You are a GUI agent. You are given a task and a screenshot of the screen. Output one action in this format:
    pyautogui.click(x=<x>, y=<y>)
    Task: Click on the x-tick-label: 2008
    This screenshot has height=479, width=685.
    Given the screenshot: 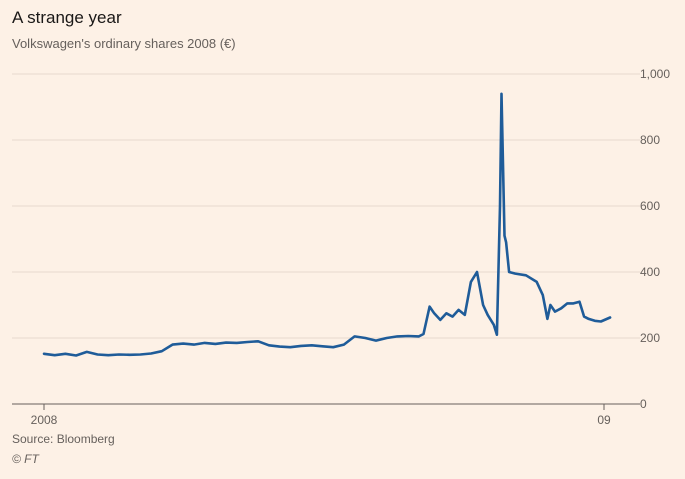 What is the action you would take?
    pyautogui.click(x=44, y=420)
    